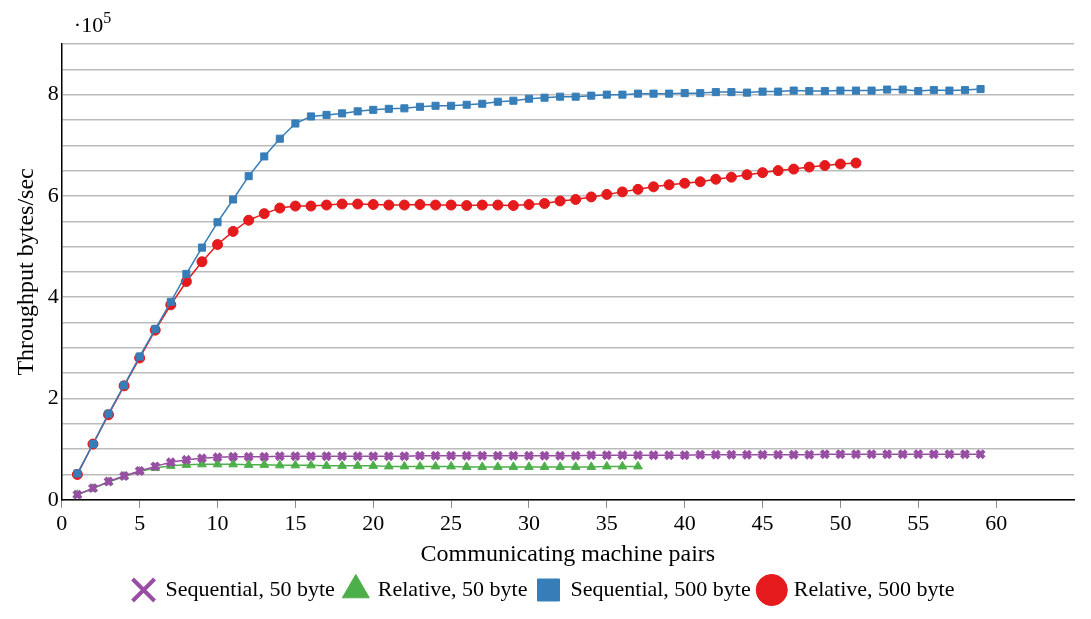 This screenshot has height=619, width=1091. I want to click on x-tick-label: 40, so click(684, 522).